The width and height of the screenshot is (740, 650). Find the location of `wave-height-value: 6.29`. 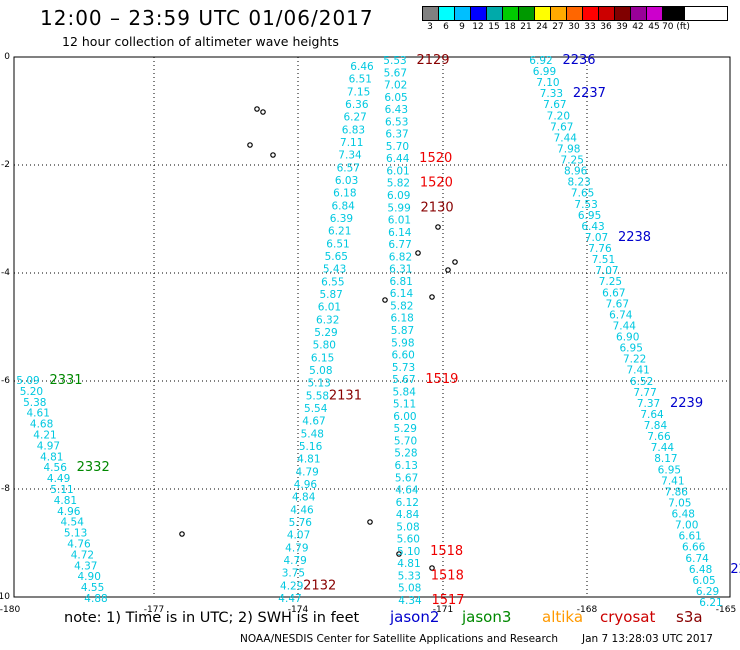

wave-height-value: 6.29 is located at coordinates (707, 592).